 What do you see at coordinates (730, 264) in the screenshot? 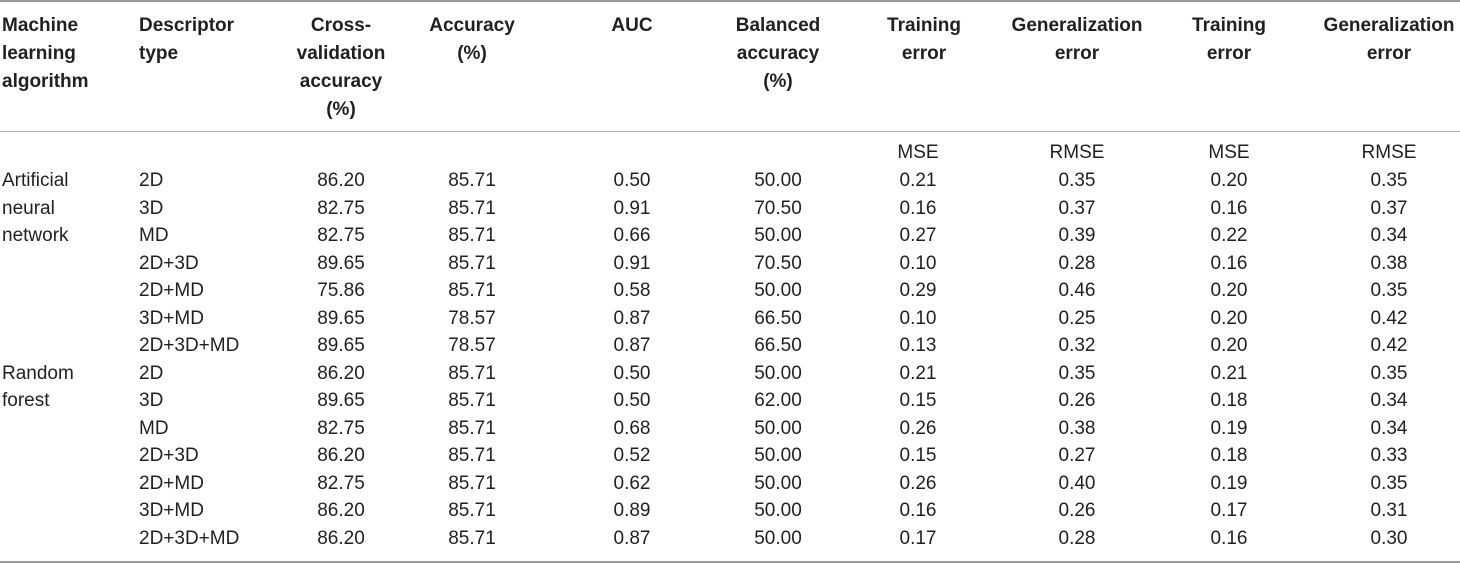
I see `table-row: 2D+3D 89.65 85.71 0.91 70.50 0.10 0.28 0.16 0.38` at bounding box center [730, 264].